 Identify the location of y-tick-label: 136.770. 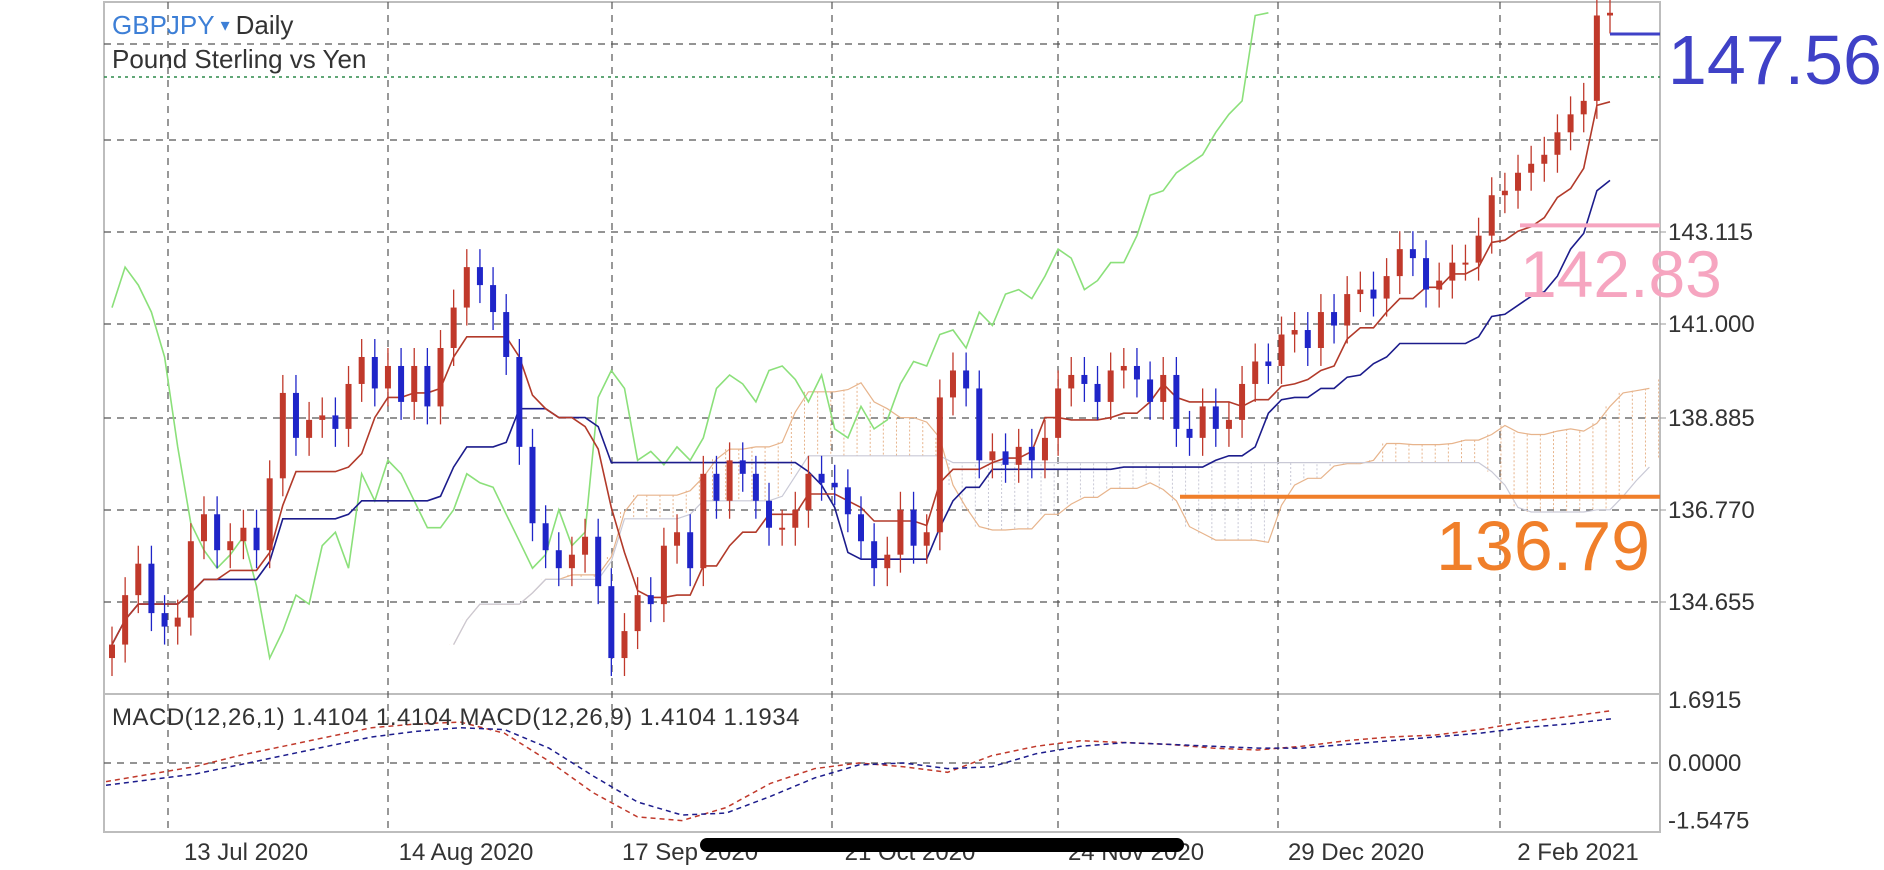
(1711, 510).